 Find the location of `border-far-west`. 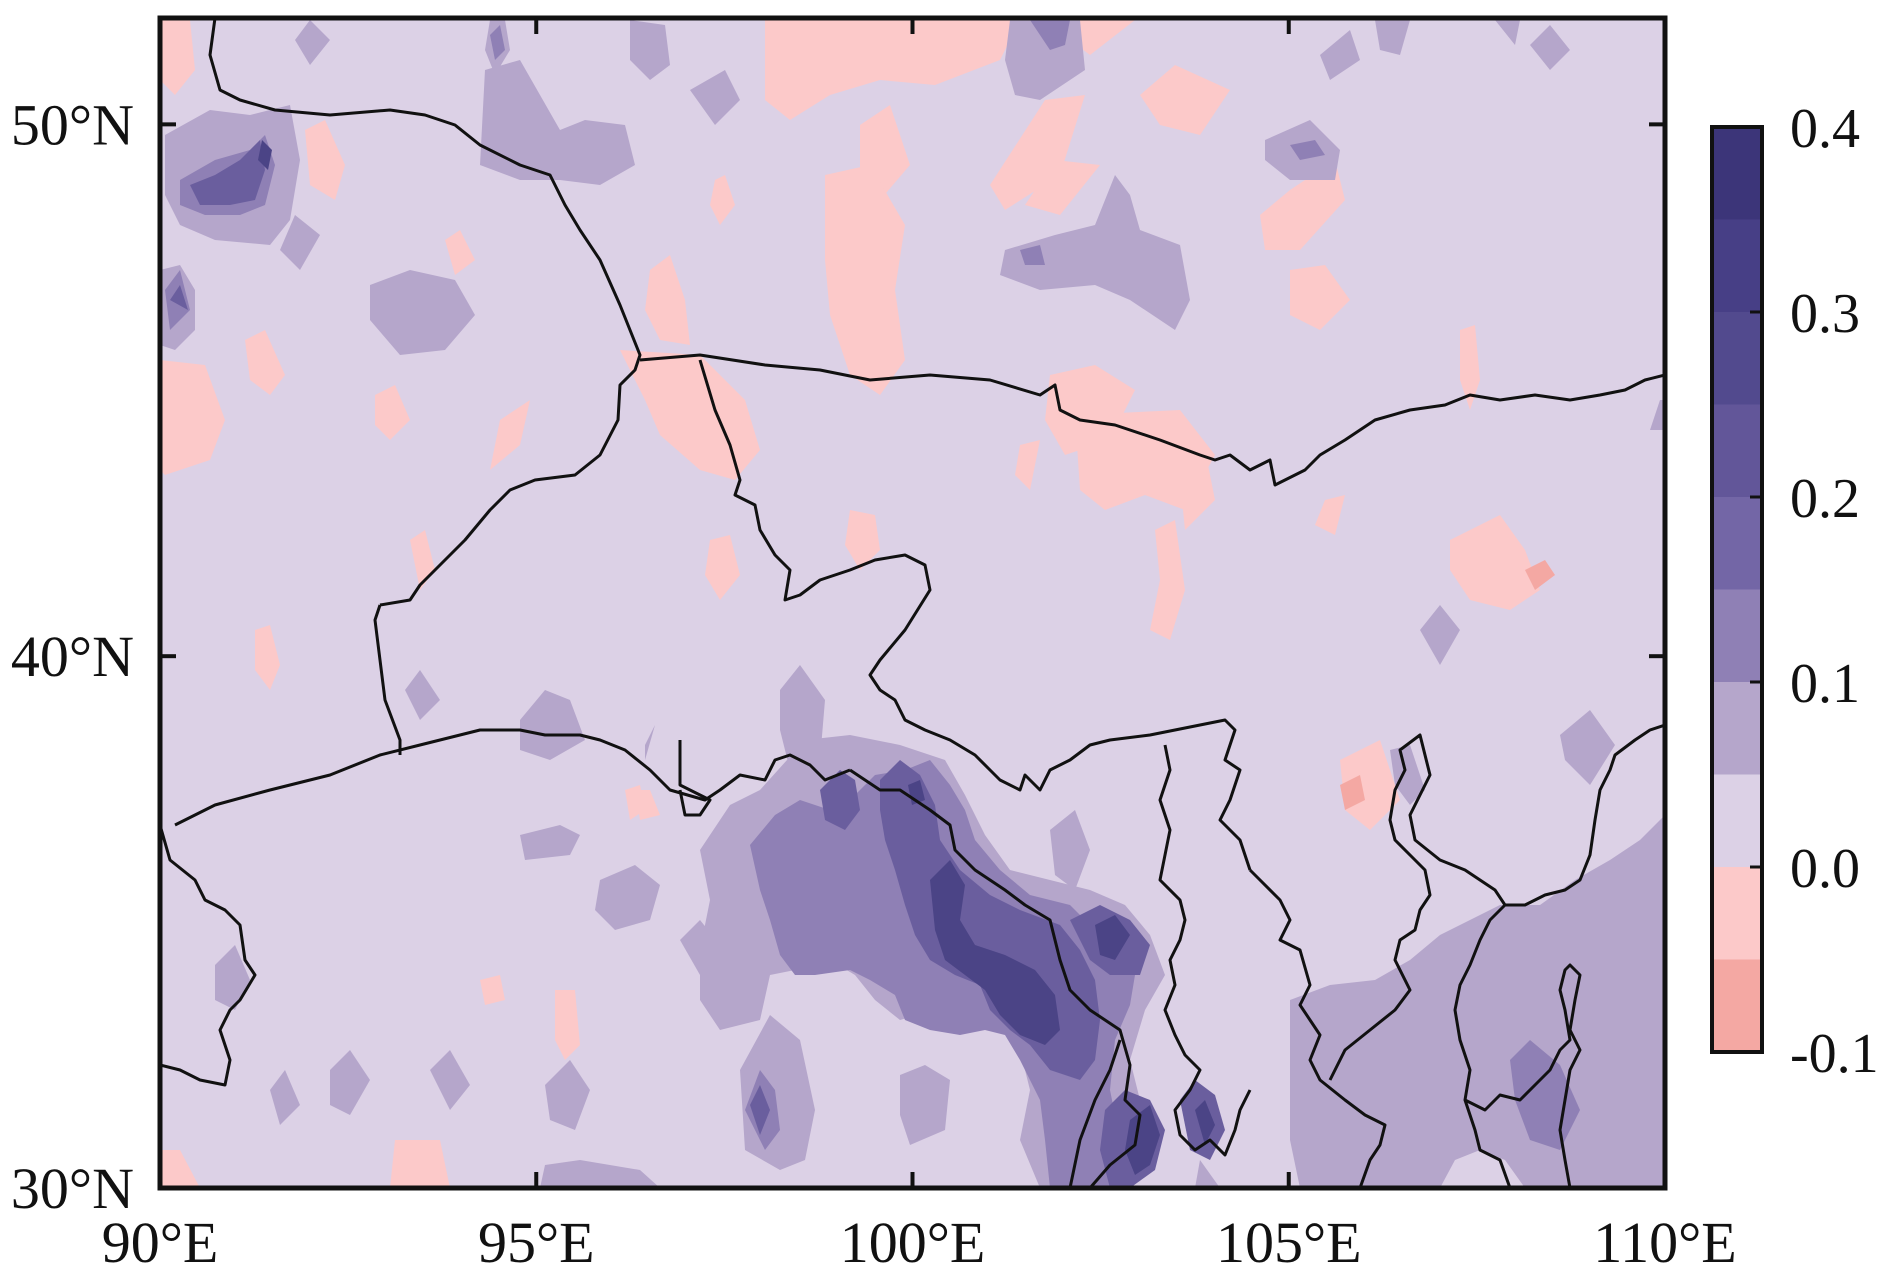

border-far-west is located at coordinates (208, 955).